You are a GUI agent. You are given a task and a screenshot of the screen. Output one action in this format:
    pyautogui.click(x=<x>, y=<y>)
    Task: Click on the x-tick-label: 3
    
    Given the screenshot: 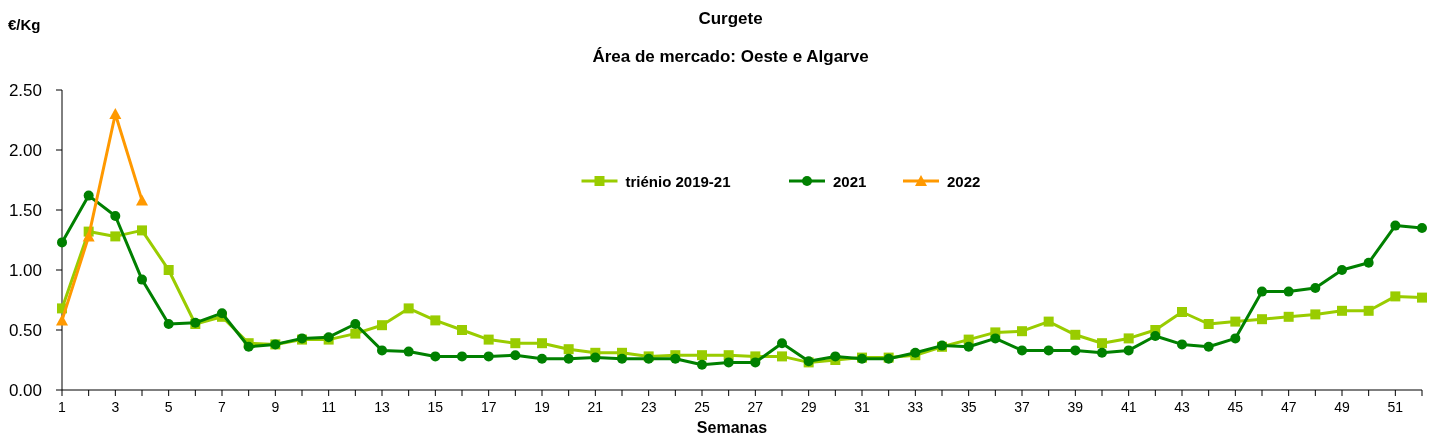 What is the action you would take?
    pyautogui.click(x=115, y=407)
    